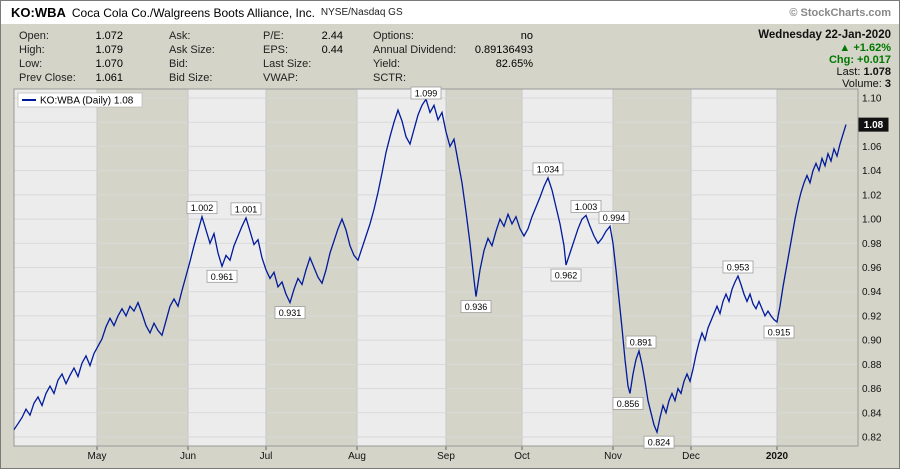  I want to click on quote-label: High:, so click(32, 50).